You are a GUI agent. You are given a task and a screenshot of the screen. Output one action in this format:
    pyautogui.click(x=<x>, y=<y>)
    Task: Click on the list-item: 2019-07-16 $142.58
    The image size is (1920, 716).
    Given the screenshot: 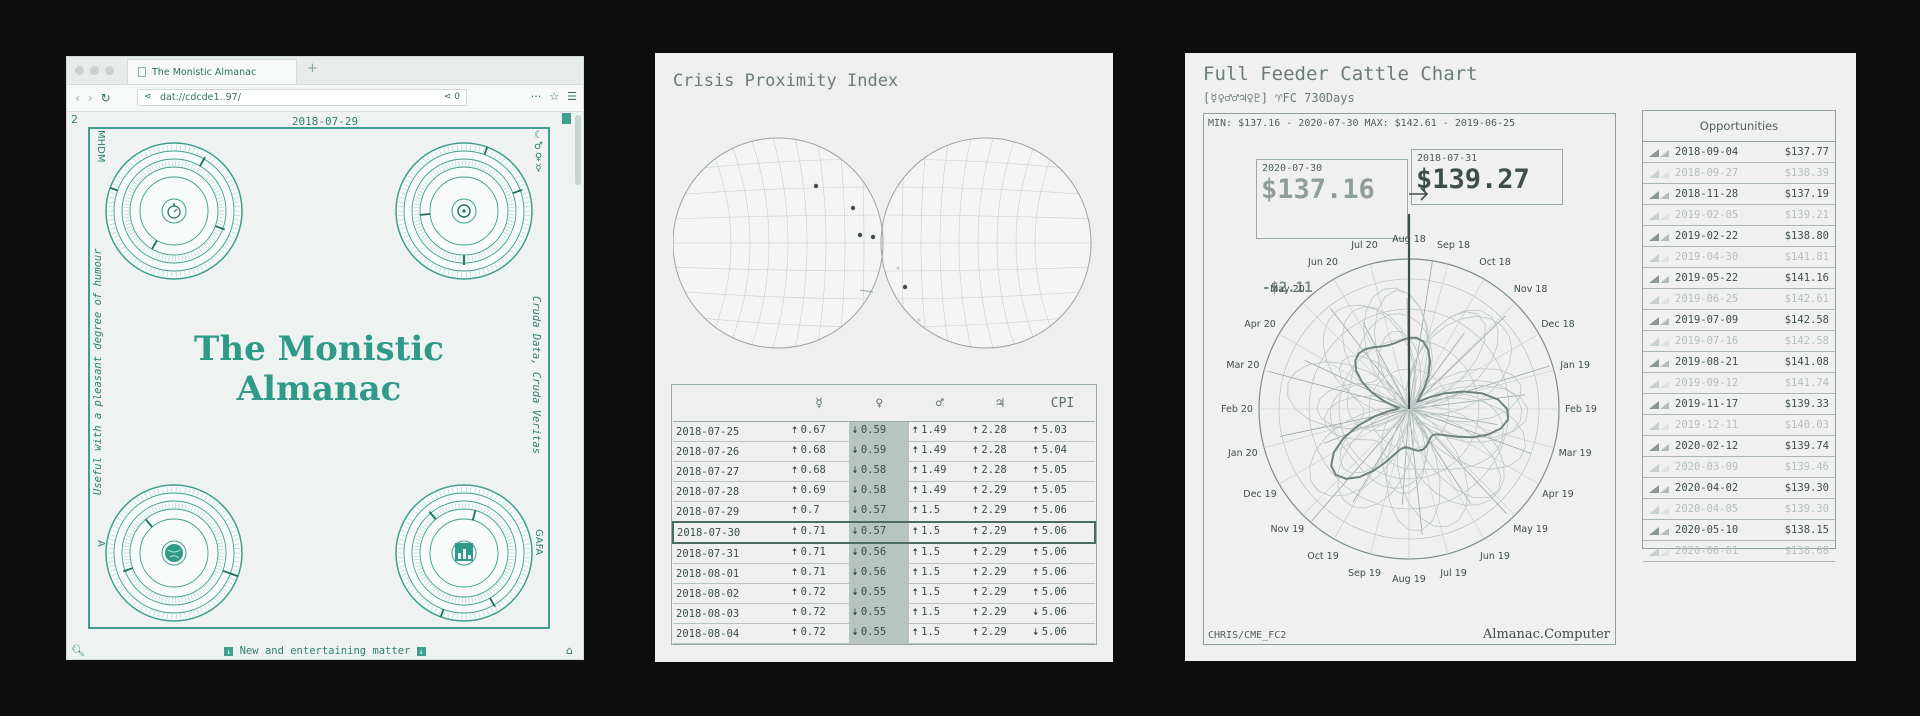 What is the action you would take?
    pyautogui.click(x=1739, y=341)
    